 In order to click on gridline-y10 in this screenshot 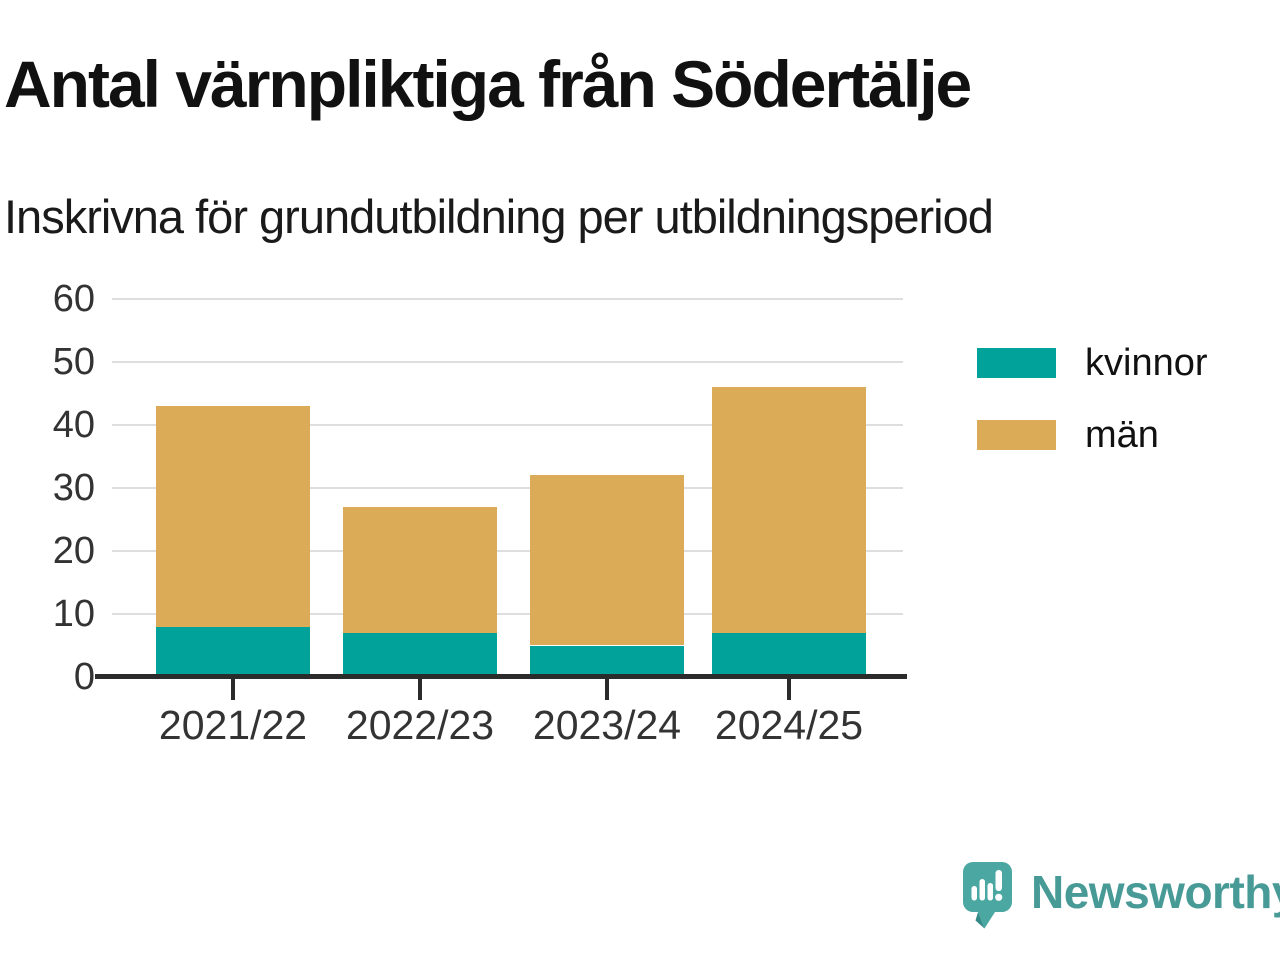, I will do `click(507, 614)`.